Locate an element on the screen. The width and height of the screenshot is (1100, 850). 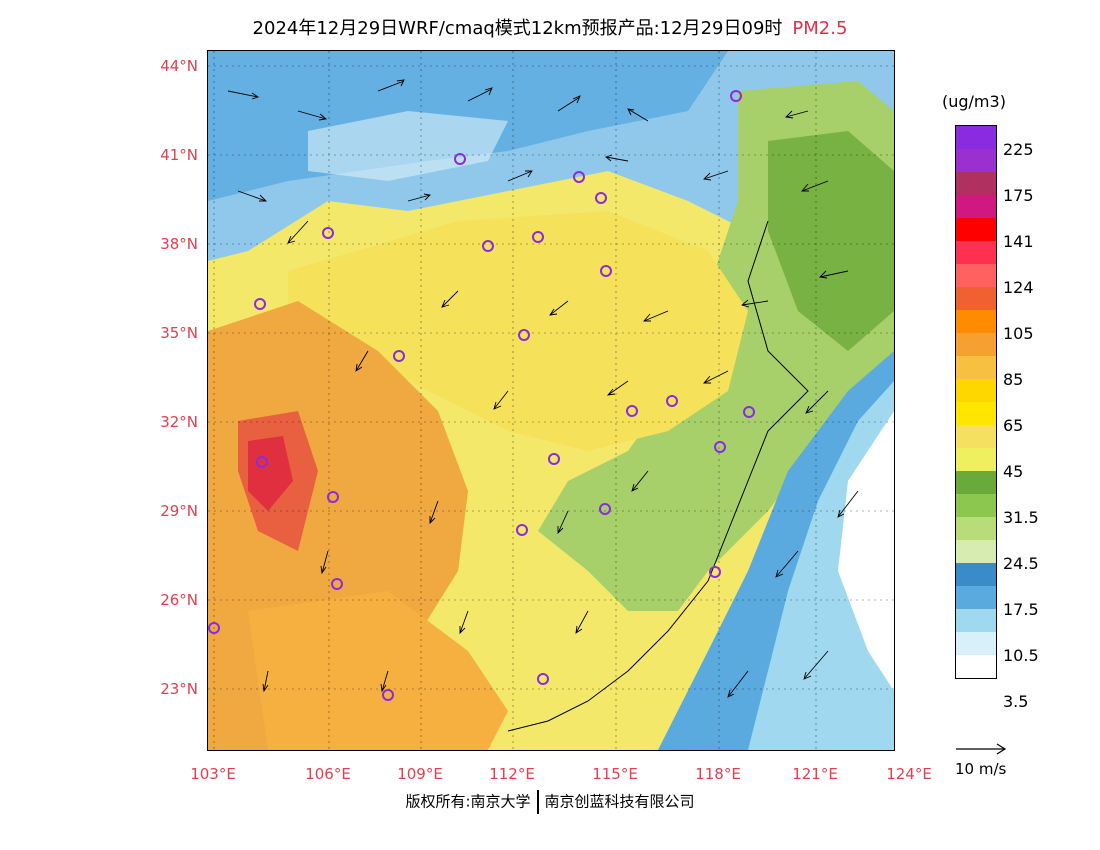
arrow-icon is located at coordinates (981, 749).